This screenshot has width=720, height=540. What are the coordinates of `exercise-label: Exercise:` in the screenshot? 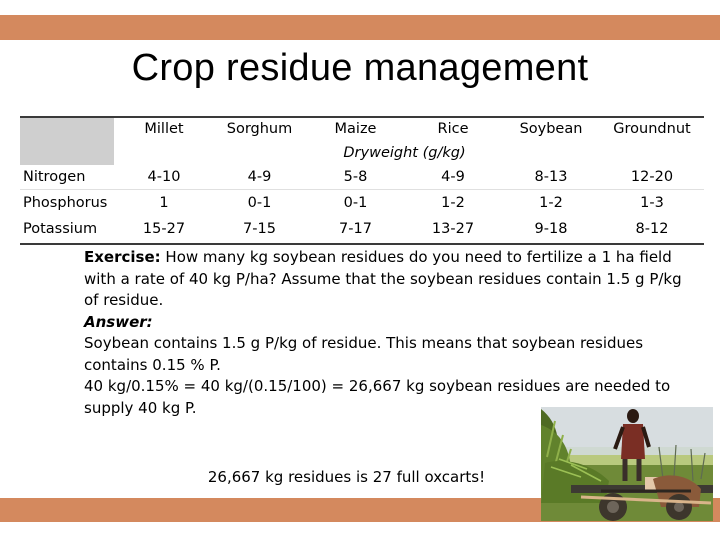 It's located at (122, 257).